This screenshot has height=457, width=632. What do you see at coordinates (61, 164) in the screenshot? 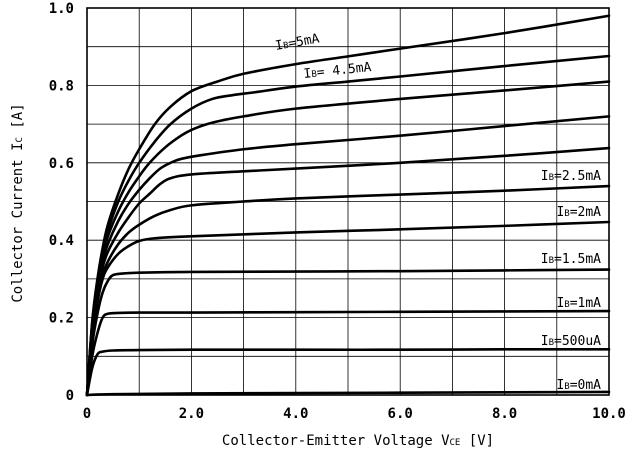
I see `y-tick-label: 0.6` at bounding box center [61, 164].